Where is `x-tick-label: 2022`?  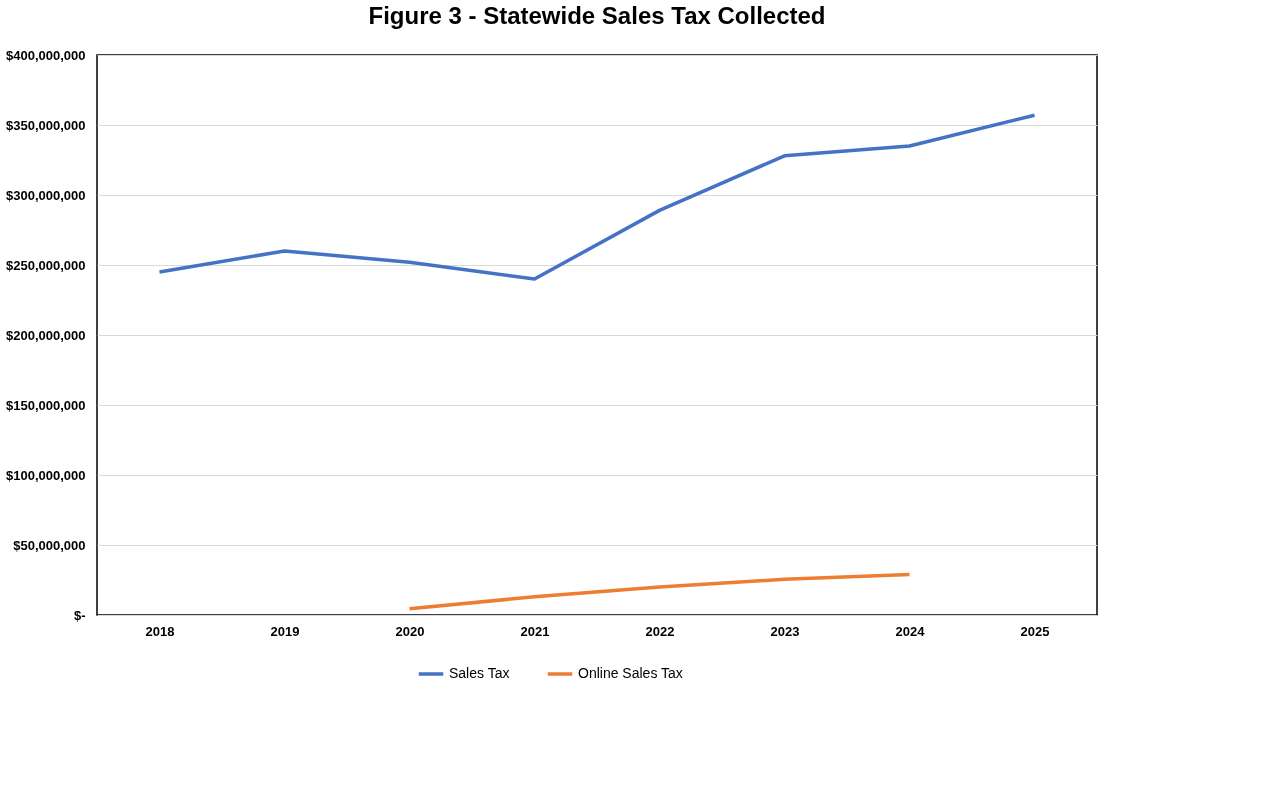
x-tick-label: 2022 is located at coordinates (660, 631).